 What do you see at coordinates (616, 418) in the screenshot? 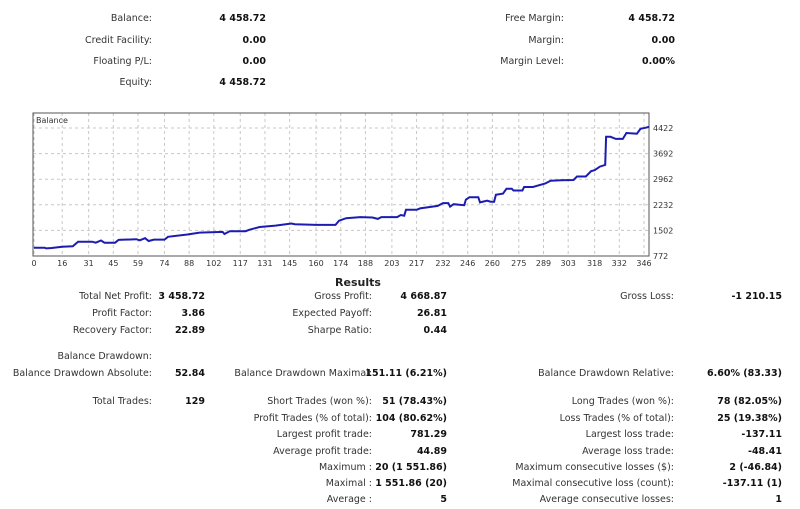
I see `result-label: Loss Trades (% of total):` at bounding box center [616, 418].